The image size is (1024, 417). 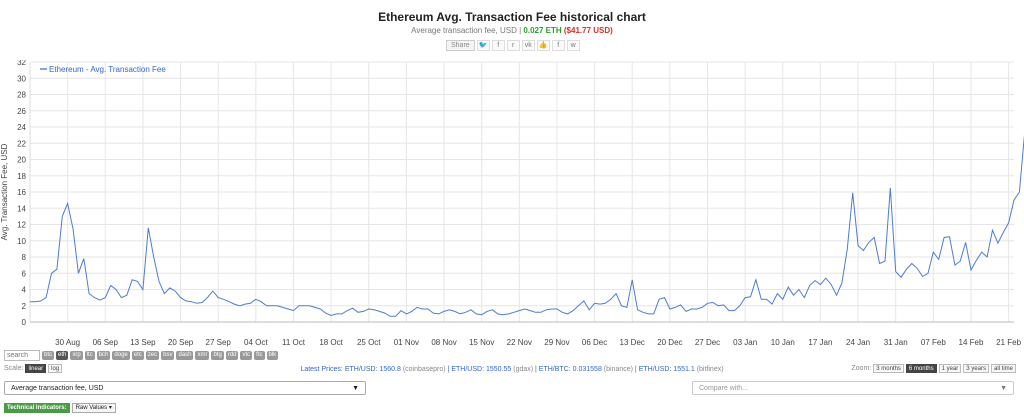 I want to click on x-tick-label: 13 Dec, so click(x=632, y=342).